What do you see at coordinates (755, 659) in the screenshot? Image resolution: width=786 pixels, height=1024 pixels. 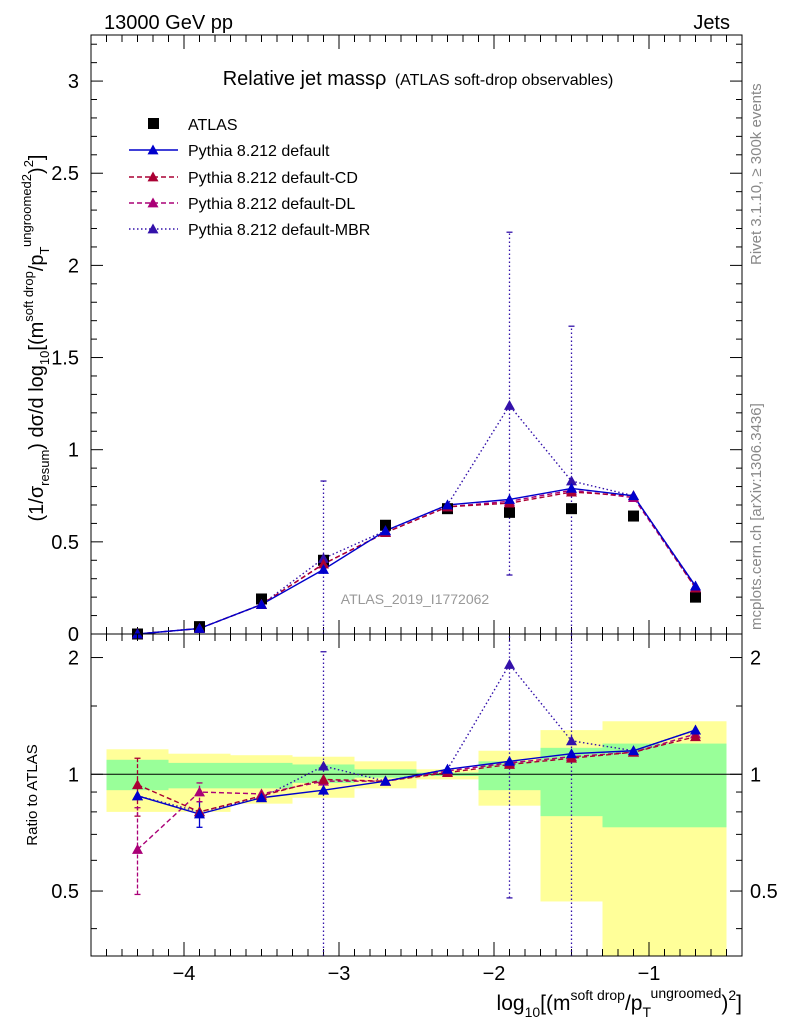 I see `ratio-ytick-label-right: 2` at bounding box center [755, 659].